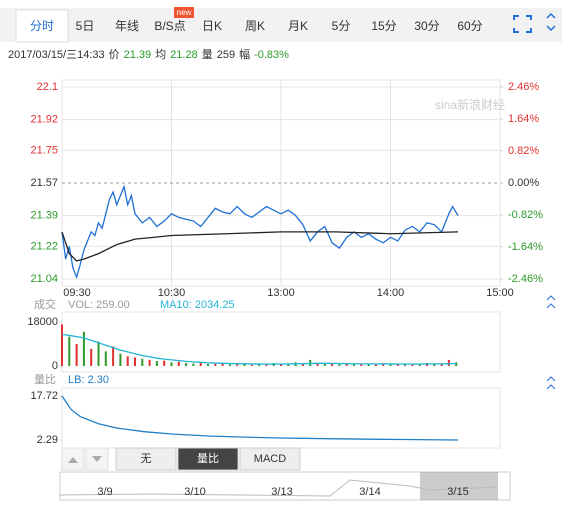  I want to click on badge-text: new, so click(184, 12).